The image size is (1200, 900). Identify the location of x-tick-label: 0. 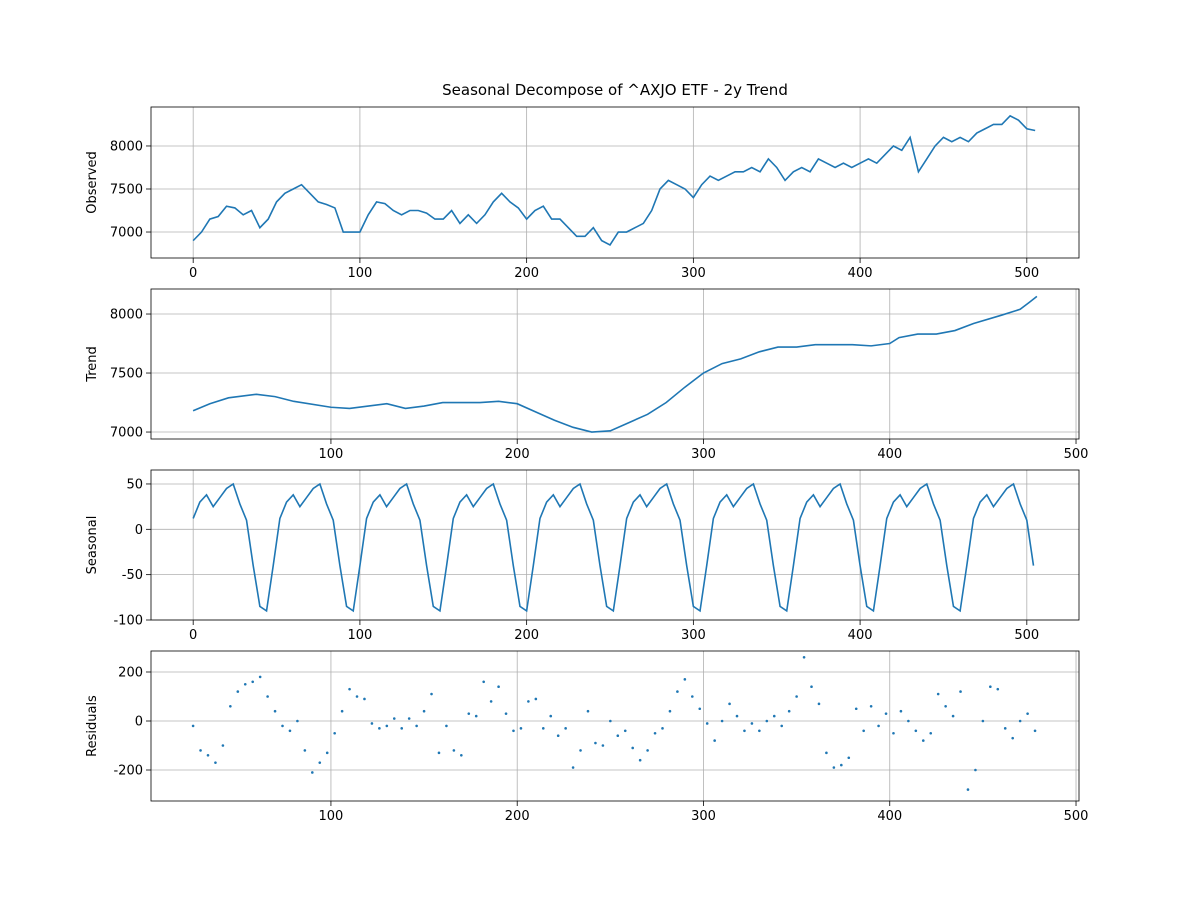
(193, 635).